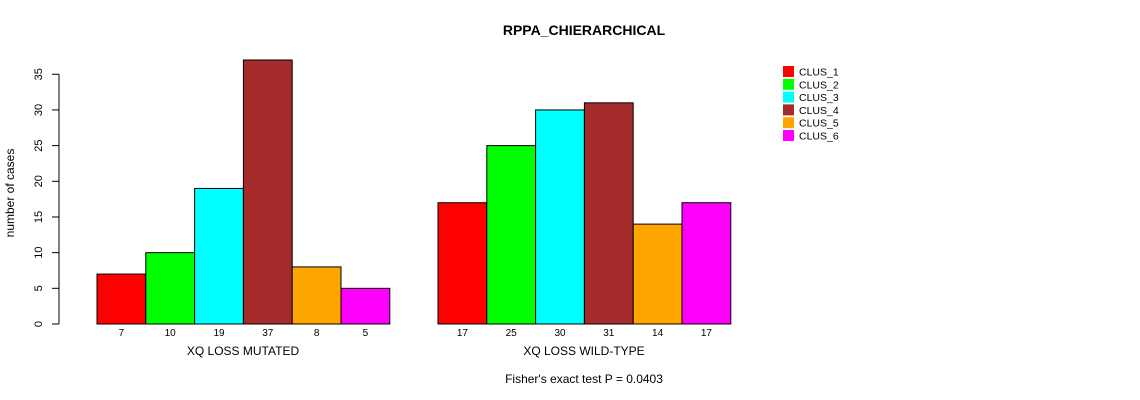  What do you see at coordinates (39, 253) in the screenshot?
I see `y-tick-label: 10` at bounding box center [39, 253].